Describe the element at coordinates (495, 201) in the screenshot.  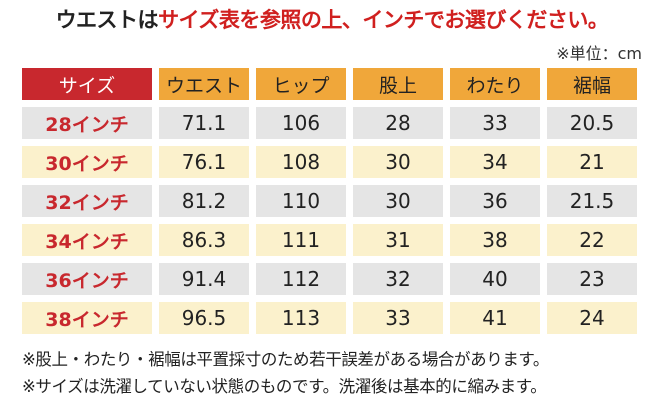
I see `cell-thigh: 36` at that location.